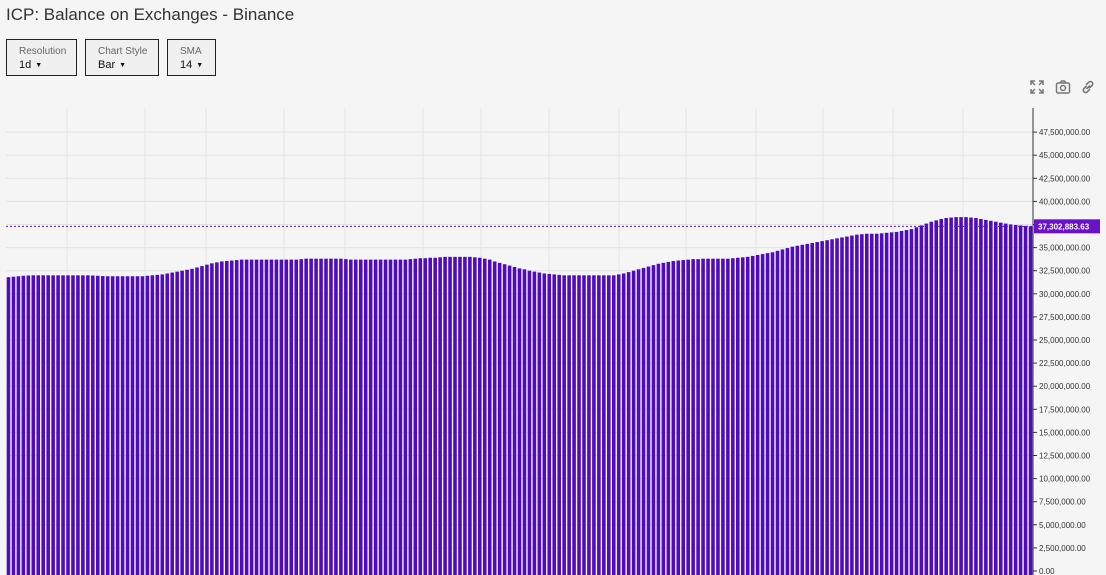  What do you see at coordinates (122, 57) in the screenshot?
I see `chart-style-dropdown: Chart Style Bar ▼` at bounding box center [122, 57].